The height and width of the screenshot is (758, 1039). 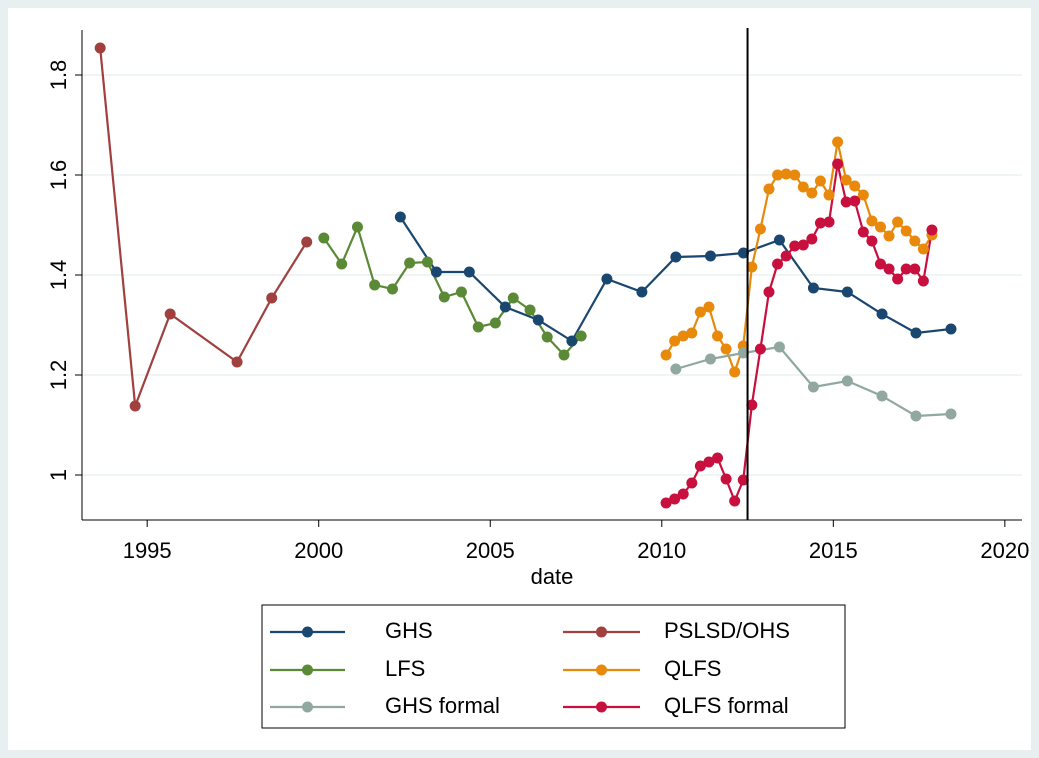 I want to click on x-tick-label: 2005, so click(x=490, y=550).